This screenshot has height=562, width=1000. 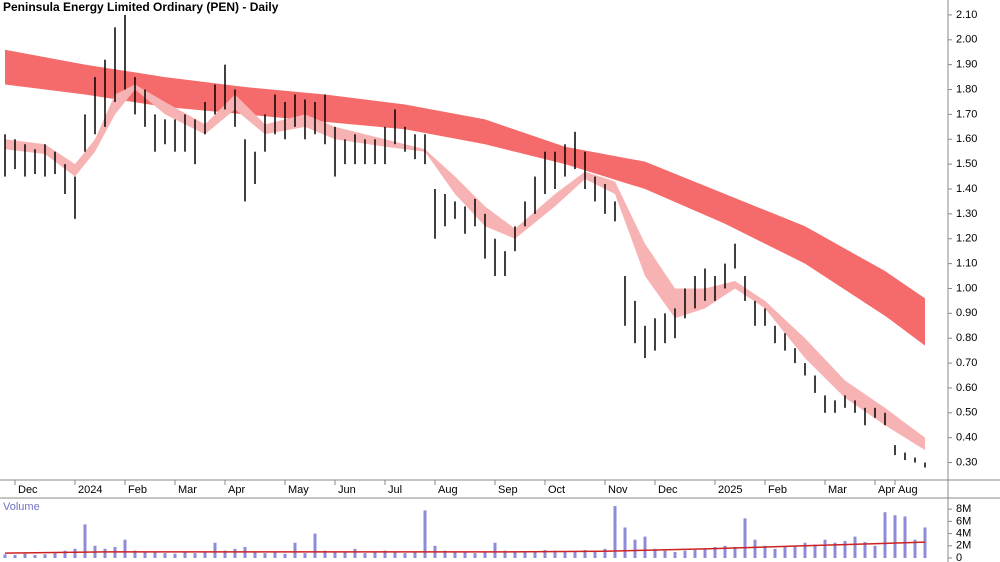 What do you see at coordinates (966, 89) in the screenshot?
I see `y-tick-label: 1.80` at bounding box center [966, 89].